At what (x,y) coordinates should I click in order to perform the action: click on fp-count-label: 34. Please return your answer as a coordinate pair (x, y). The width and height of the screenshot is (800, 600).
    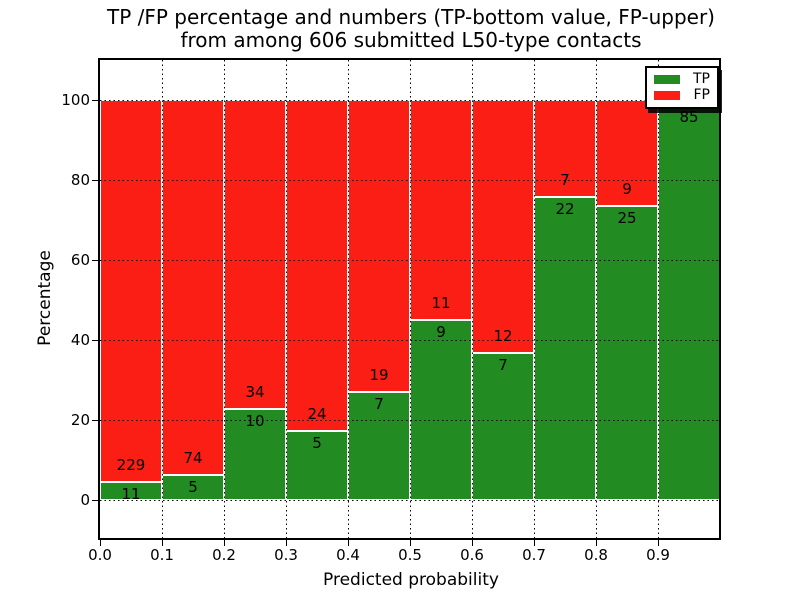
    Looking at the image, I should click on (255, 392).